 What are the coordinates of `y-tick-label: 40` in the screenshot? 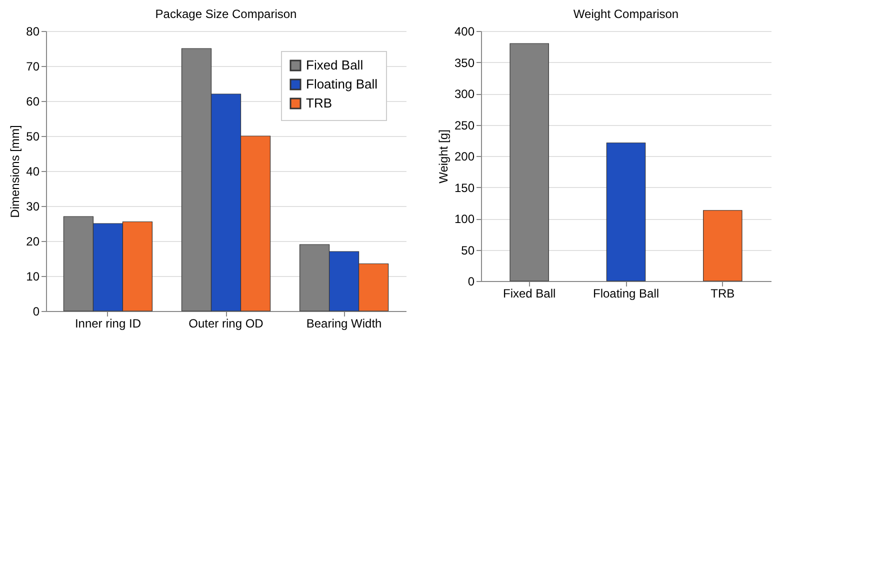 It's located at (33, 171).